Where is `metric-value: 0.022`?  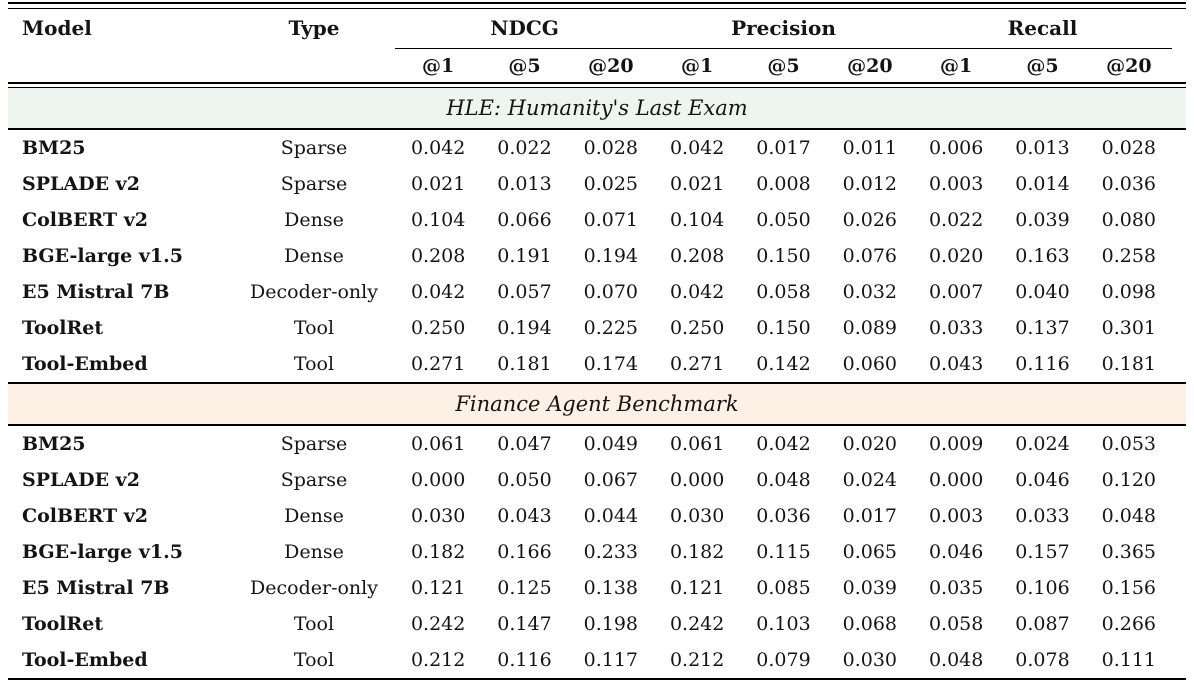 metric-value: 0.022 is located at coordinates (524, 148).